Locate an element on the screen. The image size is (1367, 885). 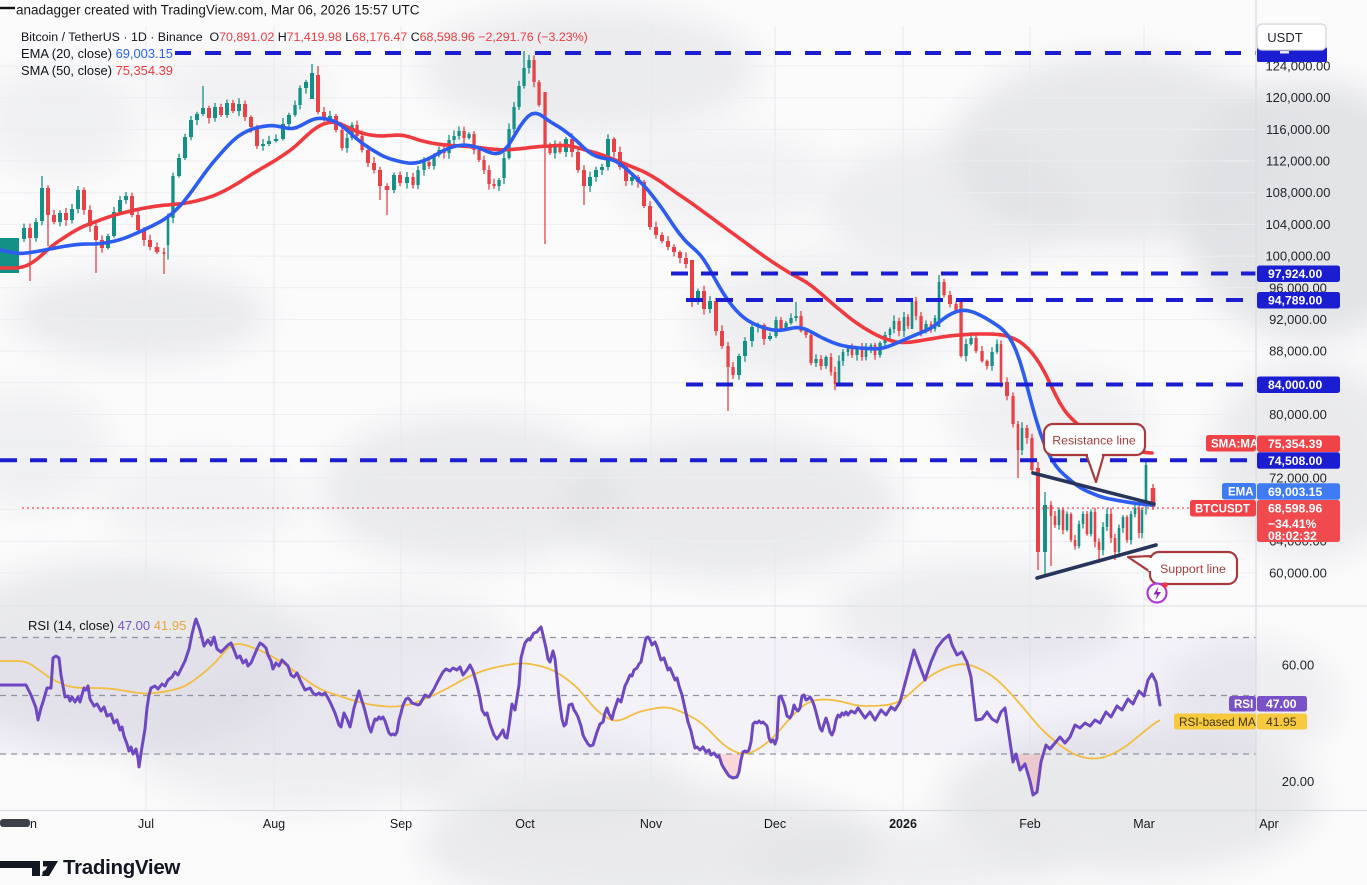
svg-text: 68,598.96 is located at coordinates (1295, 509).